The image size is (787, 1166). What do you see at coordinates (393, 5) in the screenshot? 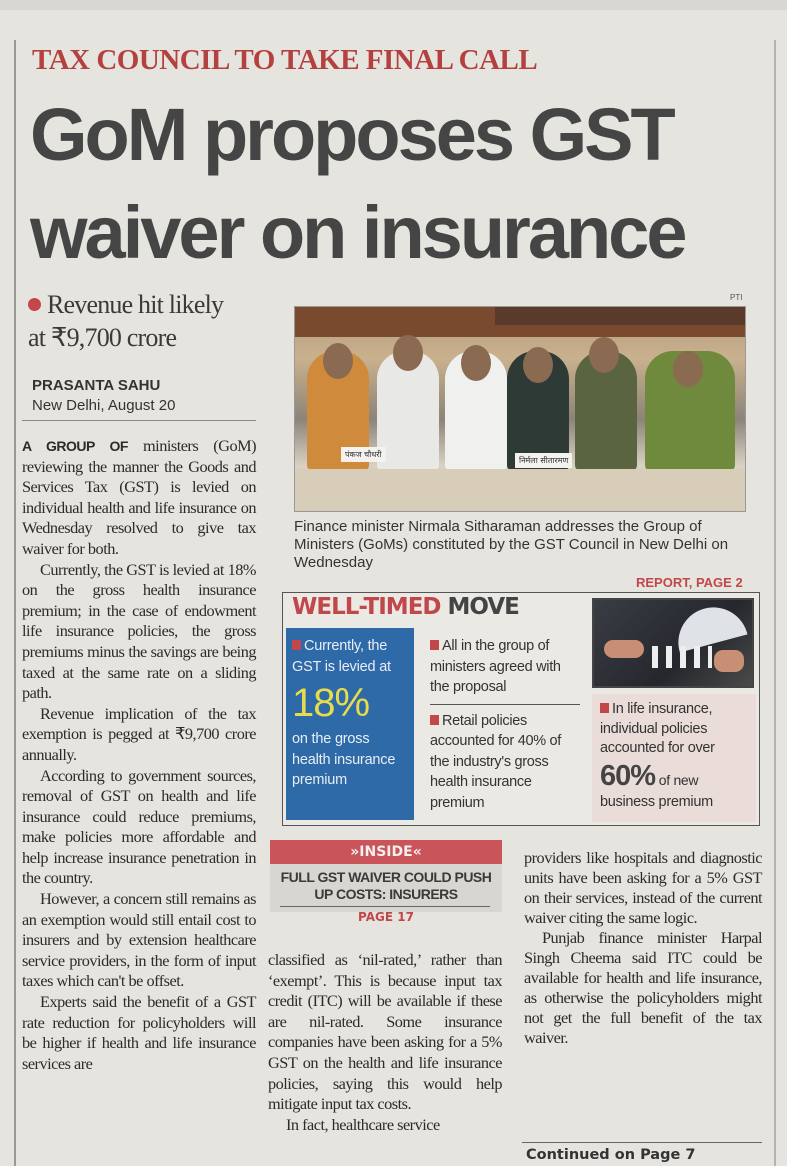
I see `page-edge` at bounding box center [393, 5].